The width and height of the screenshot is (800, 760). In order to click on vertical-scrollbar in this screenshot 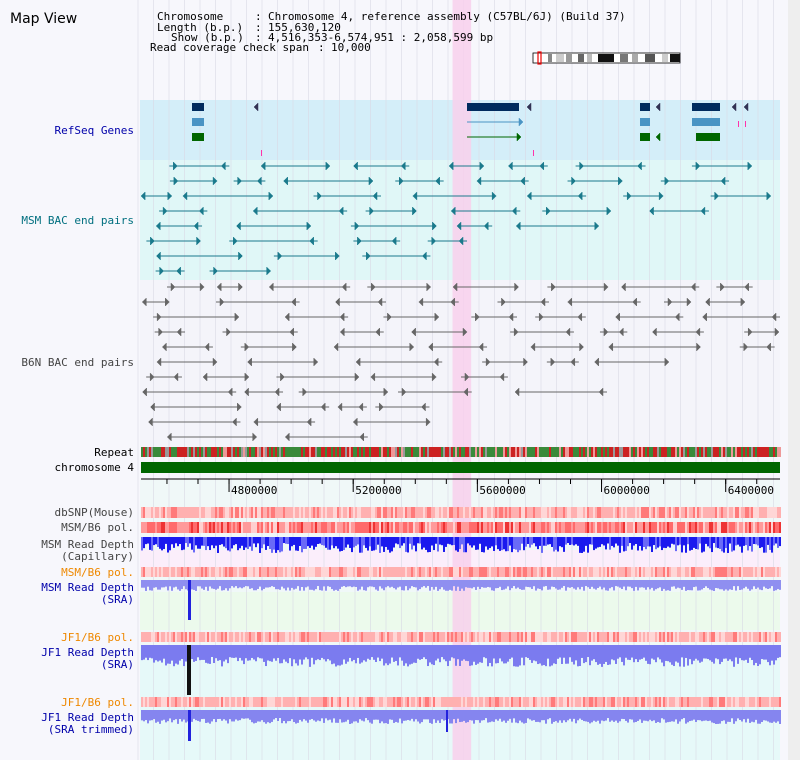, I will do `click(794, 380)`.